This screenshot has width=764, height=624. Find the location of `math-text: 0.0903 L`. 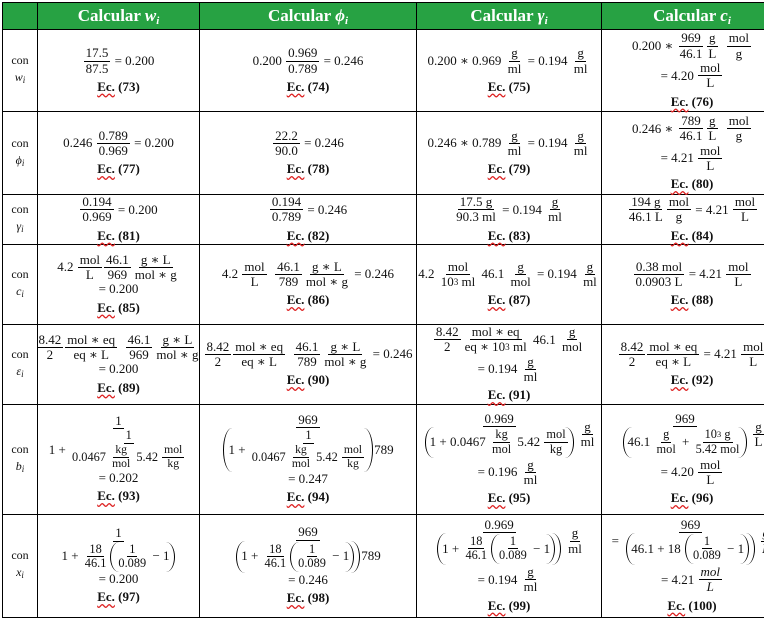

math-text: 0.0903 L is located at coordinates (658, 282).